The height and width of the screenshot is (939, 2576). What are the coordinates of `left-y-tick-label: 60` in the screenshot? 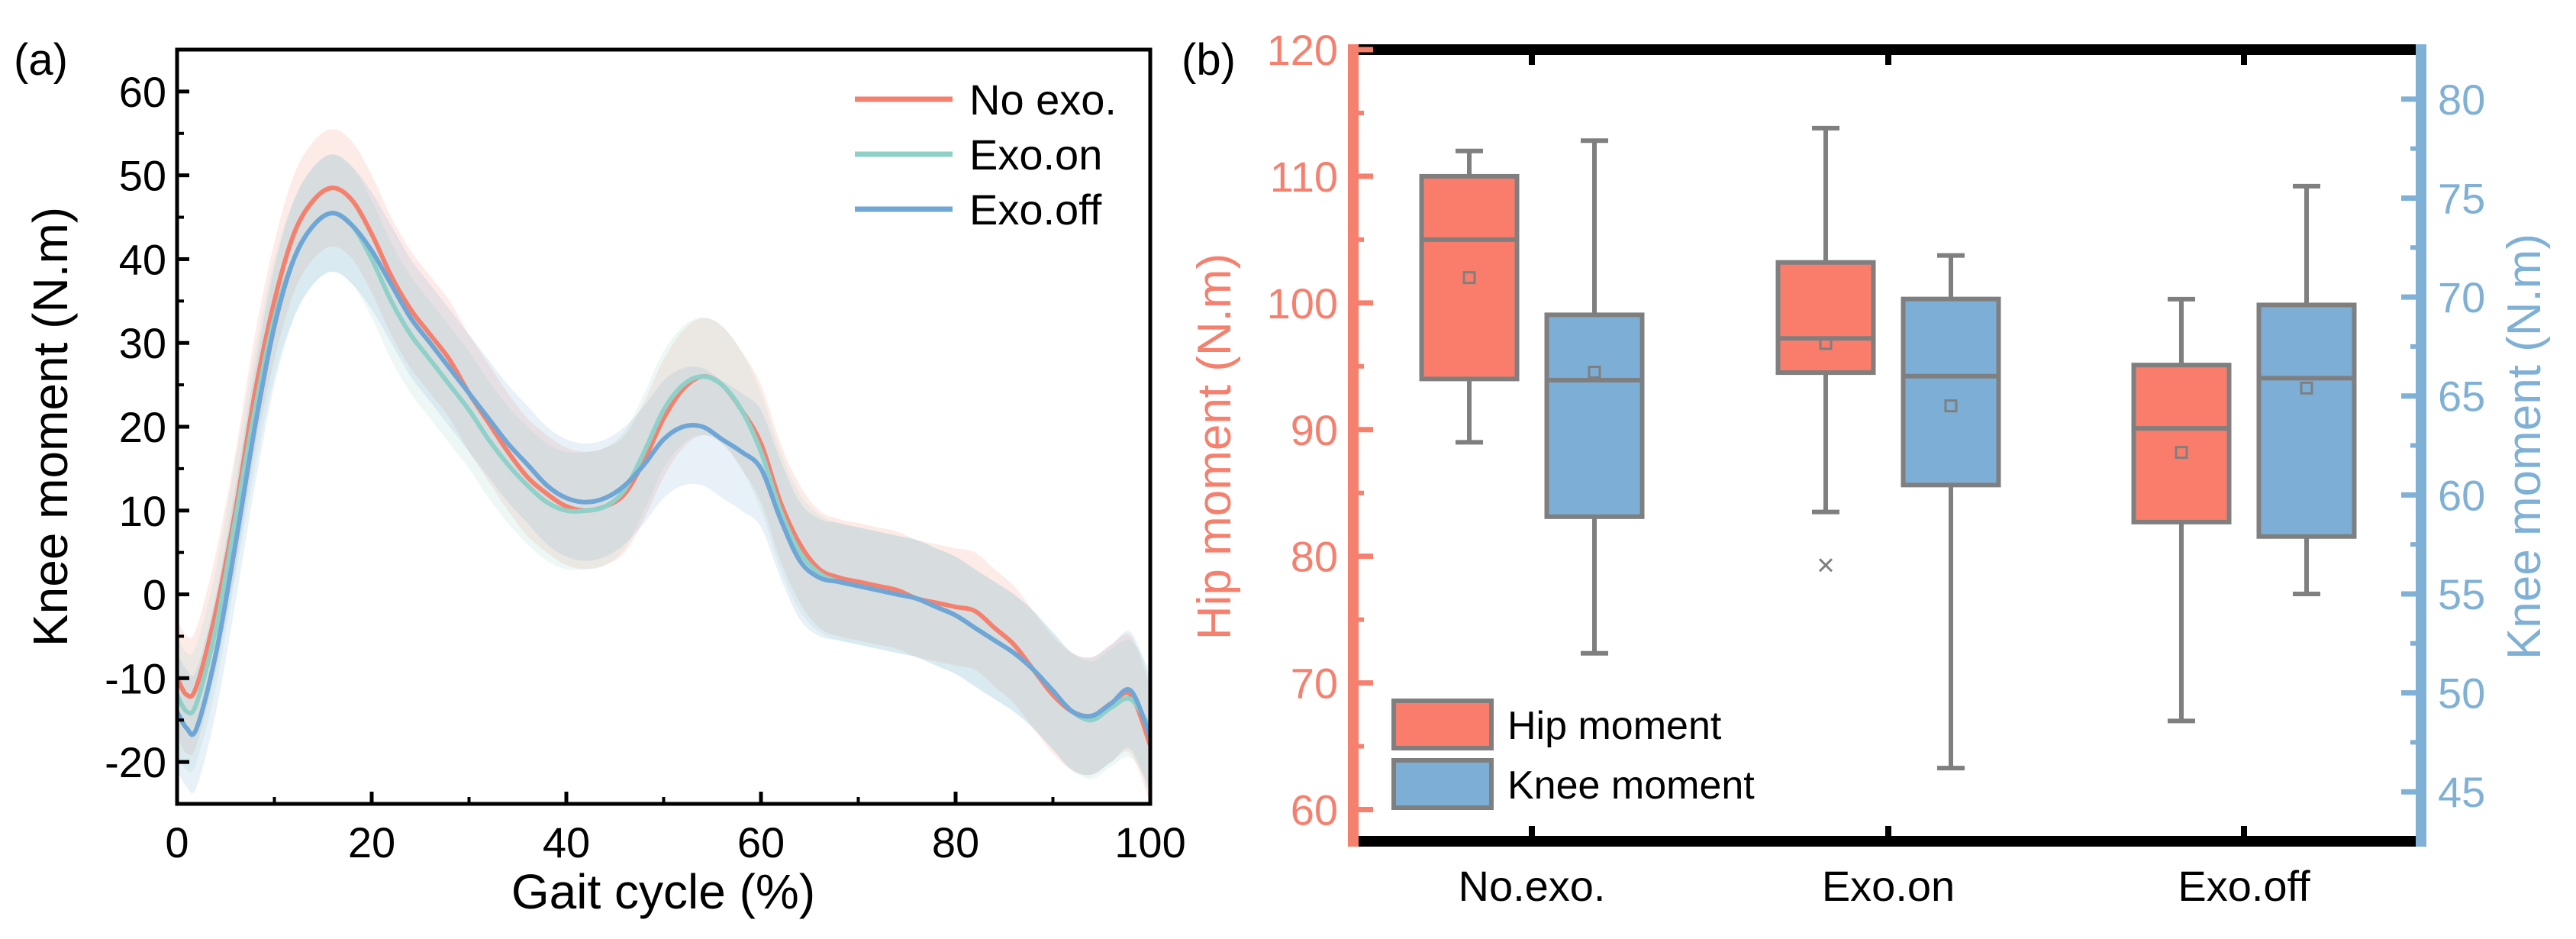 It's located at (1315, 810).